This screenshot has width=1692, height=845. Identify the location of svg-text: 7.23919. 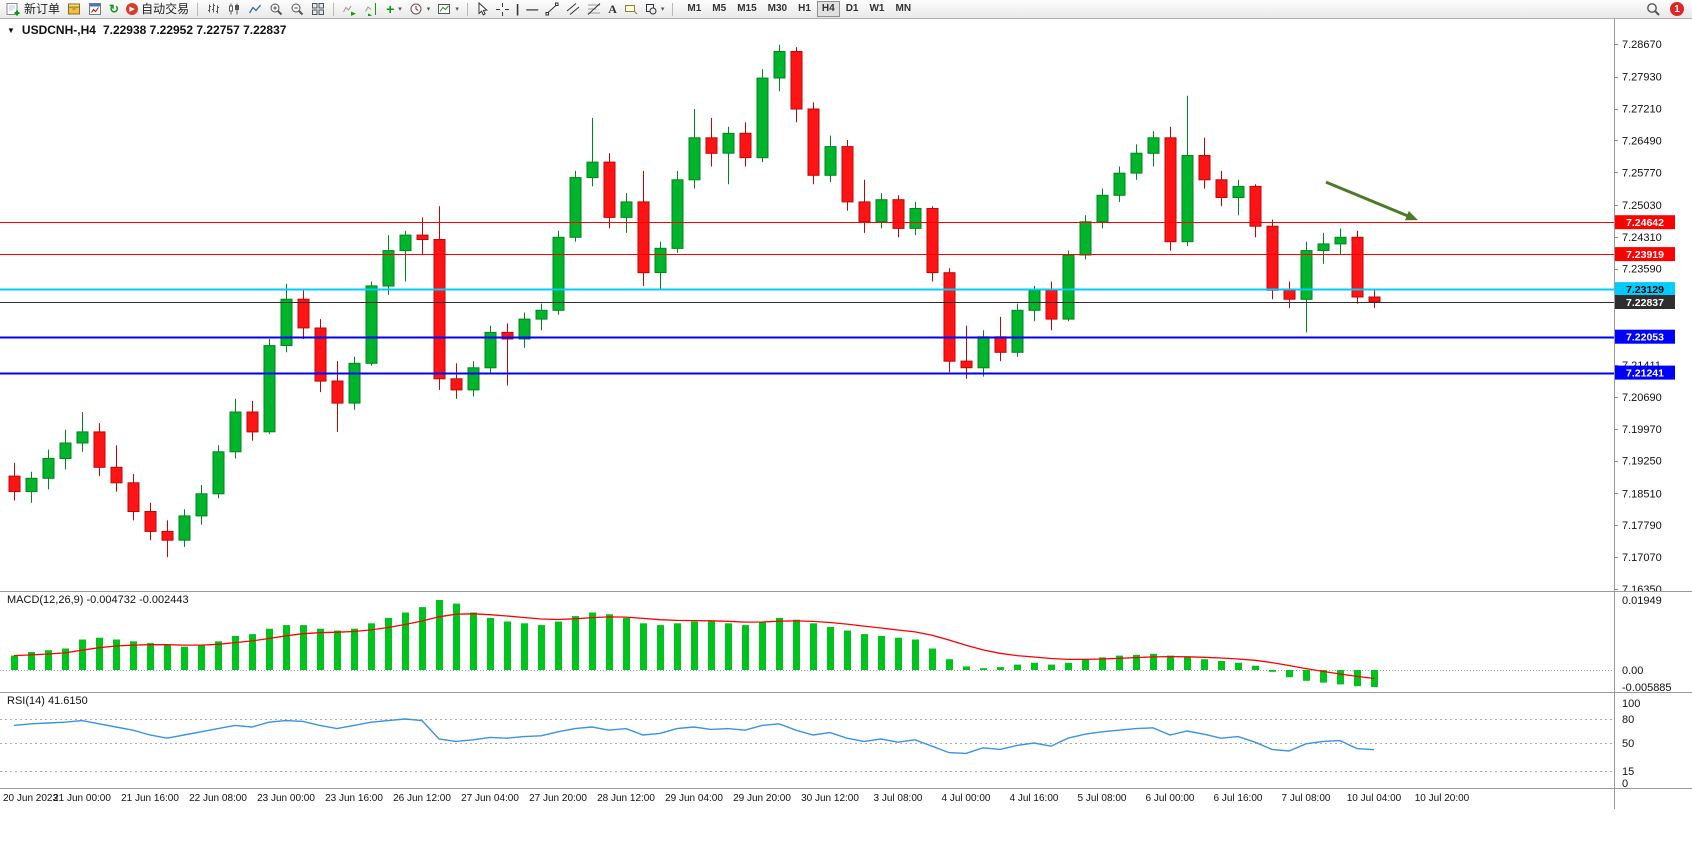
(1645, 255).